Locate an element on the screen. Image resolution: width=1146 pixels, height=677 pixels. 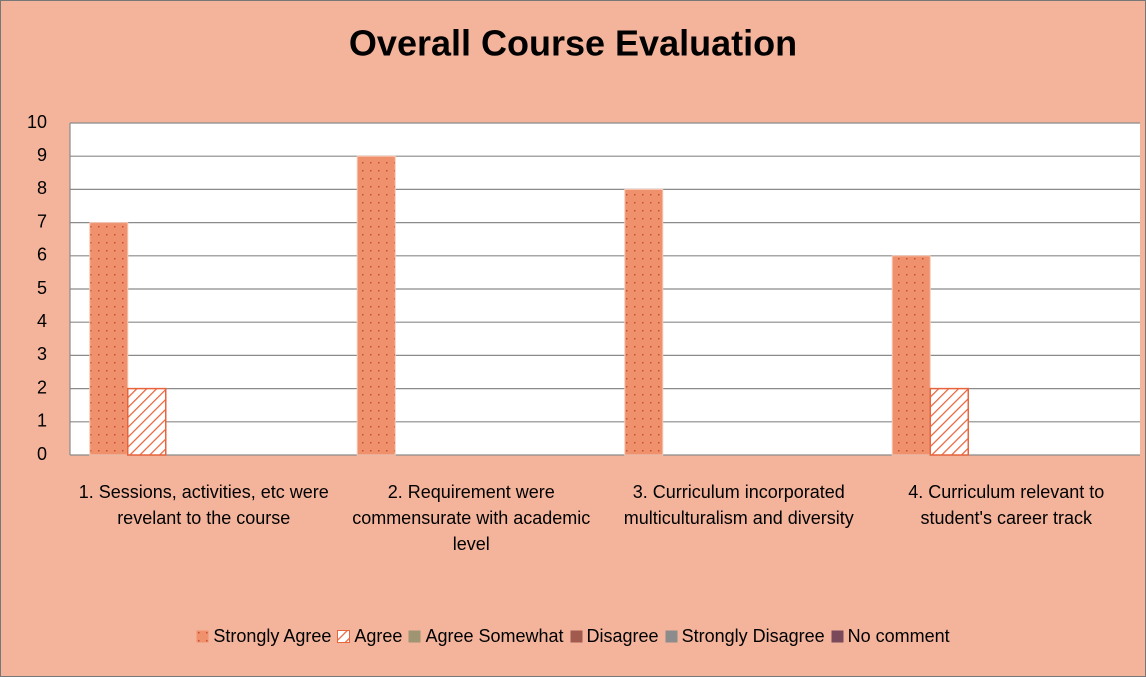
legend-item: Agree is located at coordinates (369, 636).